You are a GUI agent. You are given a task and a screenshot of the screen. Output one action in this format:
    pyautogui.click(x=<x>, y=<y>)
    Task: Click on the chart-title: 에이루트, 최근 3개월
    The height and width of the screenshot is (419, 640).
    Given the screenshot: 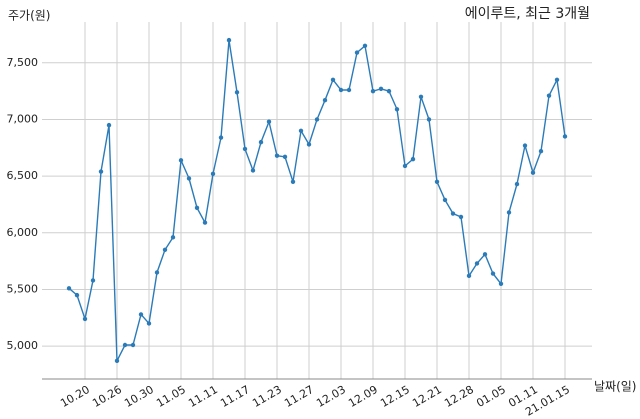 What is the action you would take?
    pyautogui.click(x=527, y=14)
    